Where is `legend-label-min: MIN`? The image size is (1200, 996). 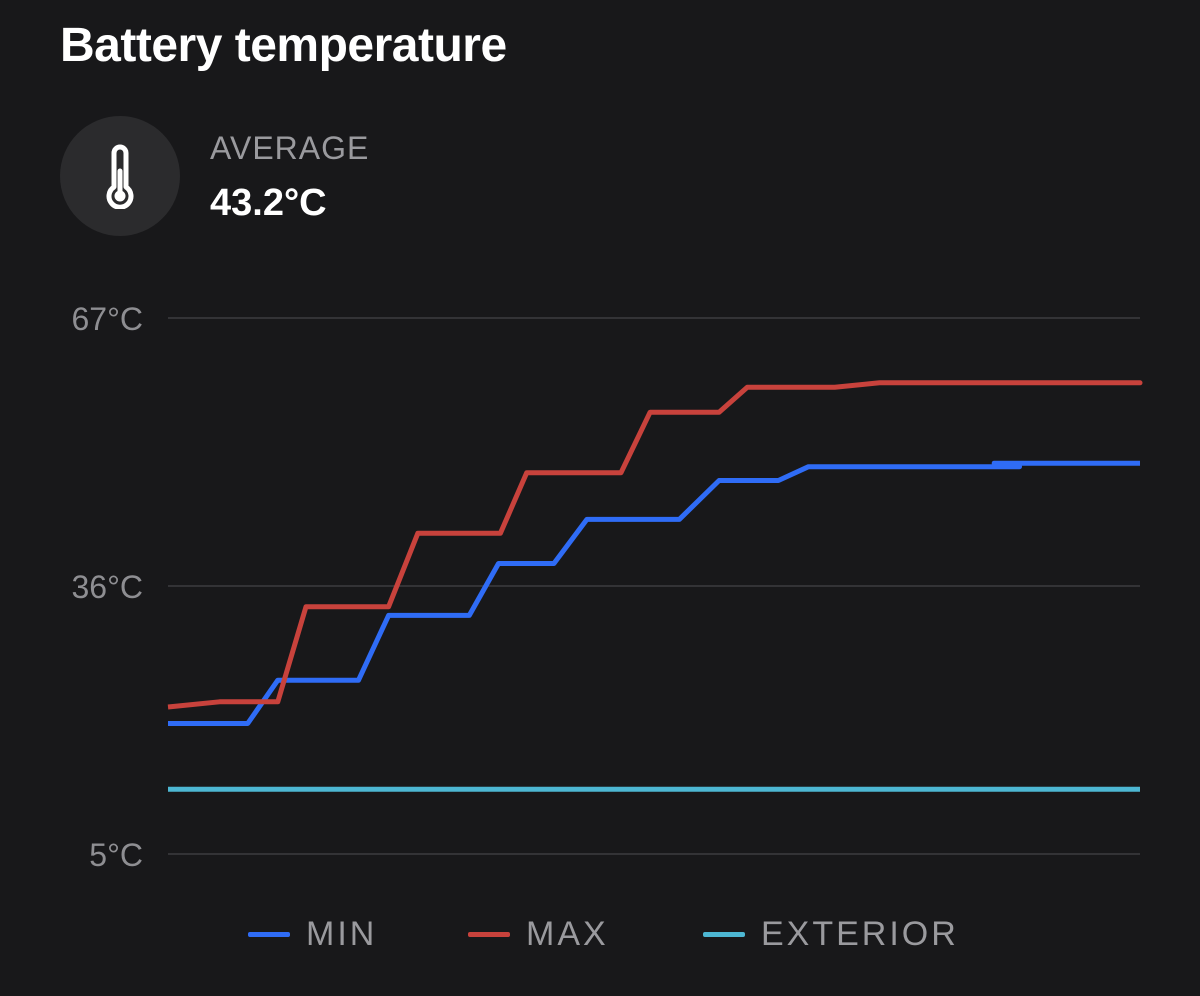
legend-label-min: MIN is located at coordinates (342, 933).